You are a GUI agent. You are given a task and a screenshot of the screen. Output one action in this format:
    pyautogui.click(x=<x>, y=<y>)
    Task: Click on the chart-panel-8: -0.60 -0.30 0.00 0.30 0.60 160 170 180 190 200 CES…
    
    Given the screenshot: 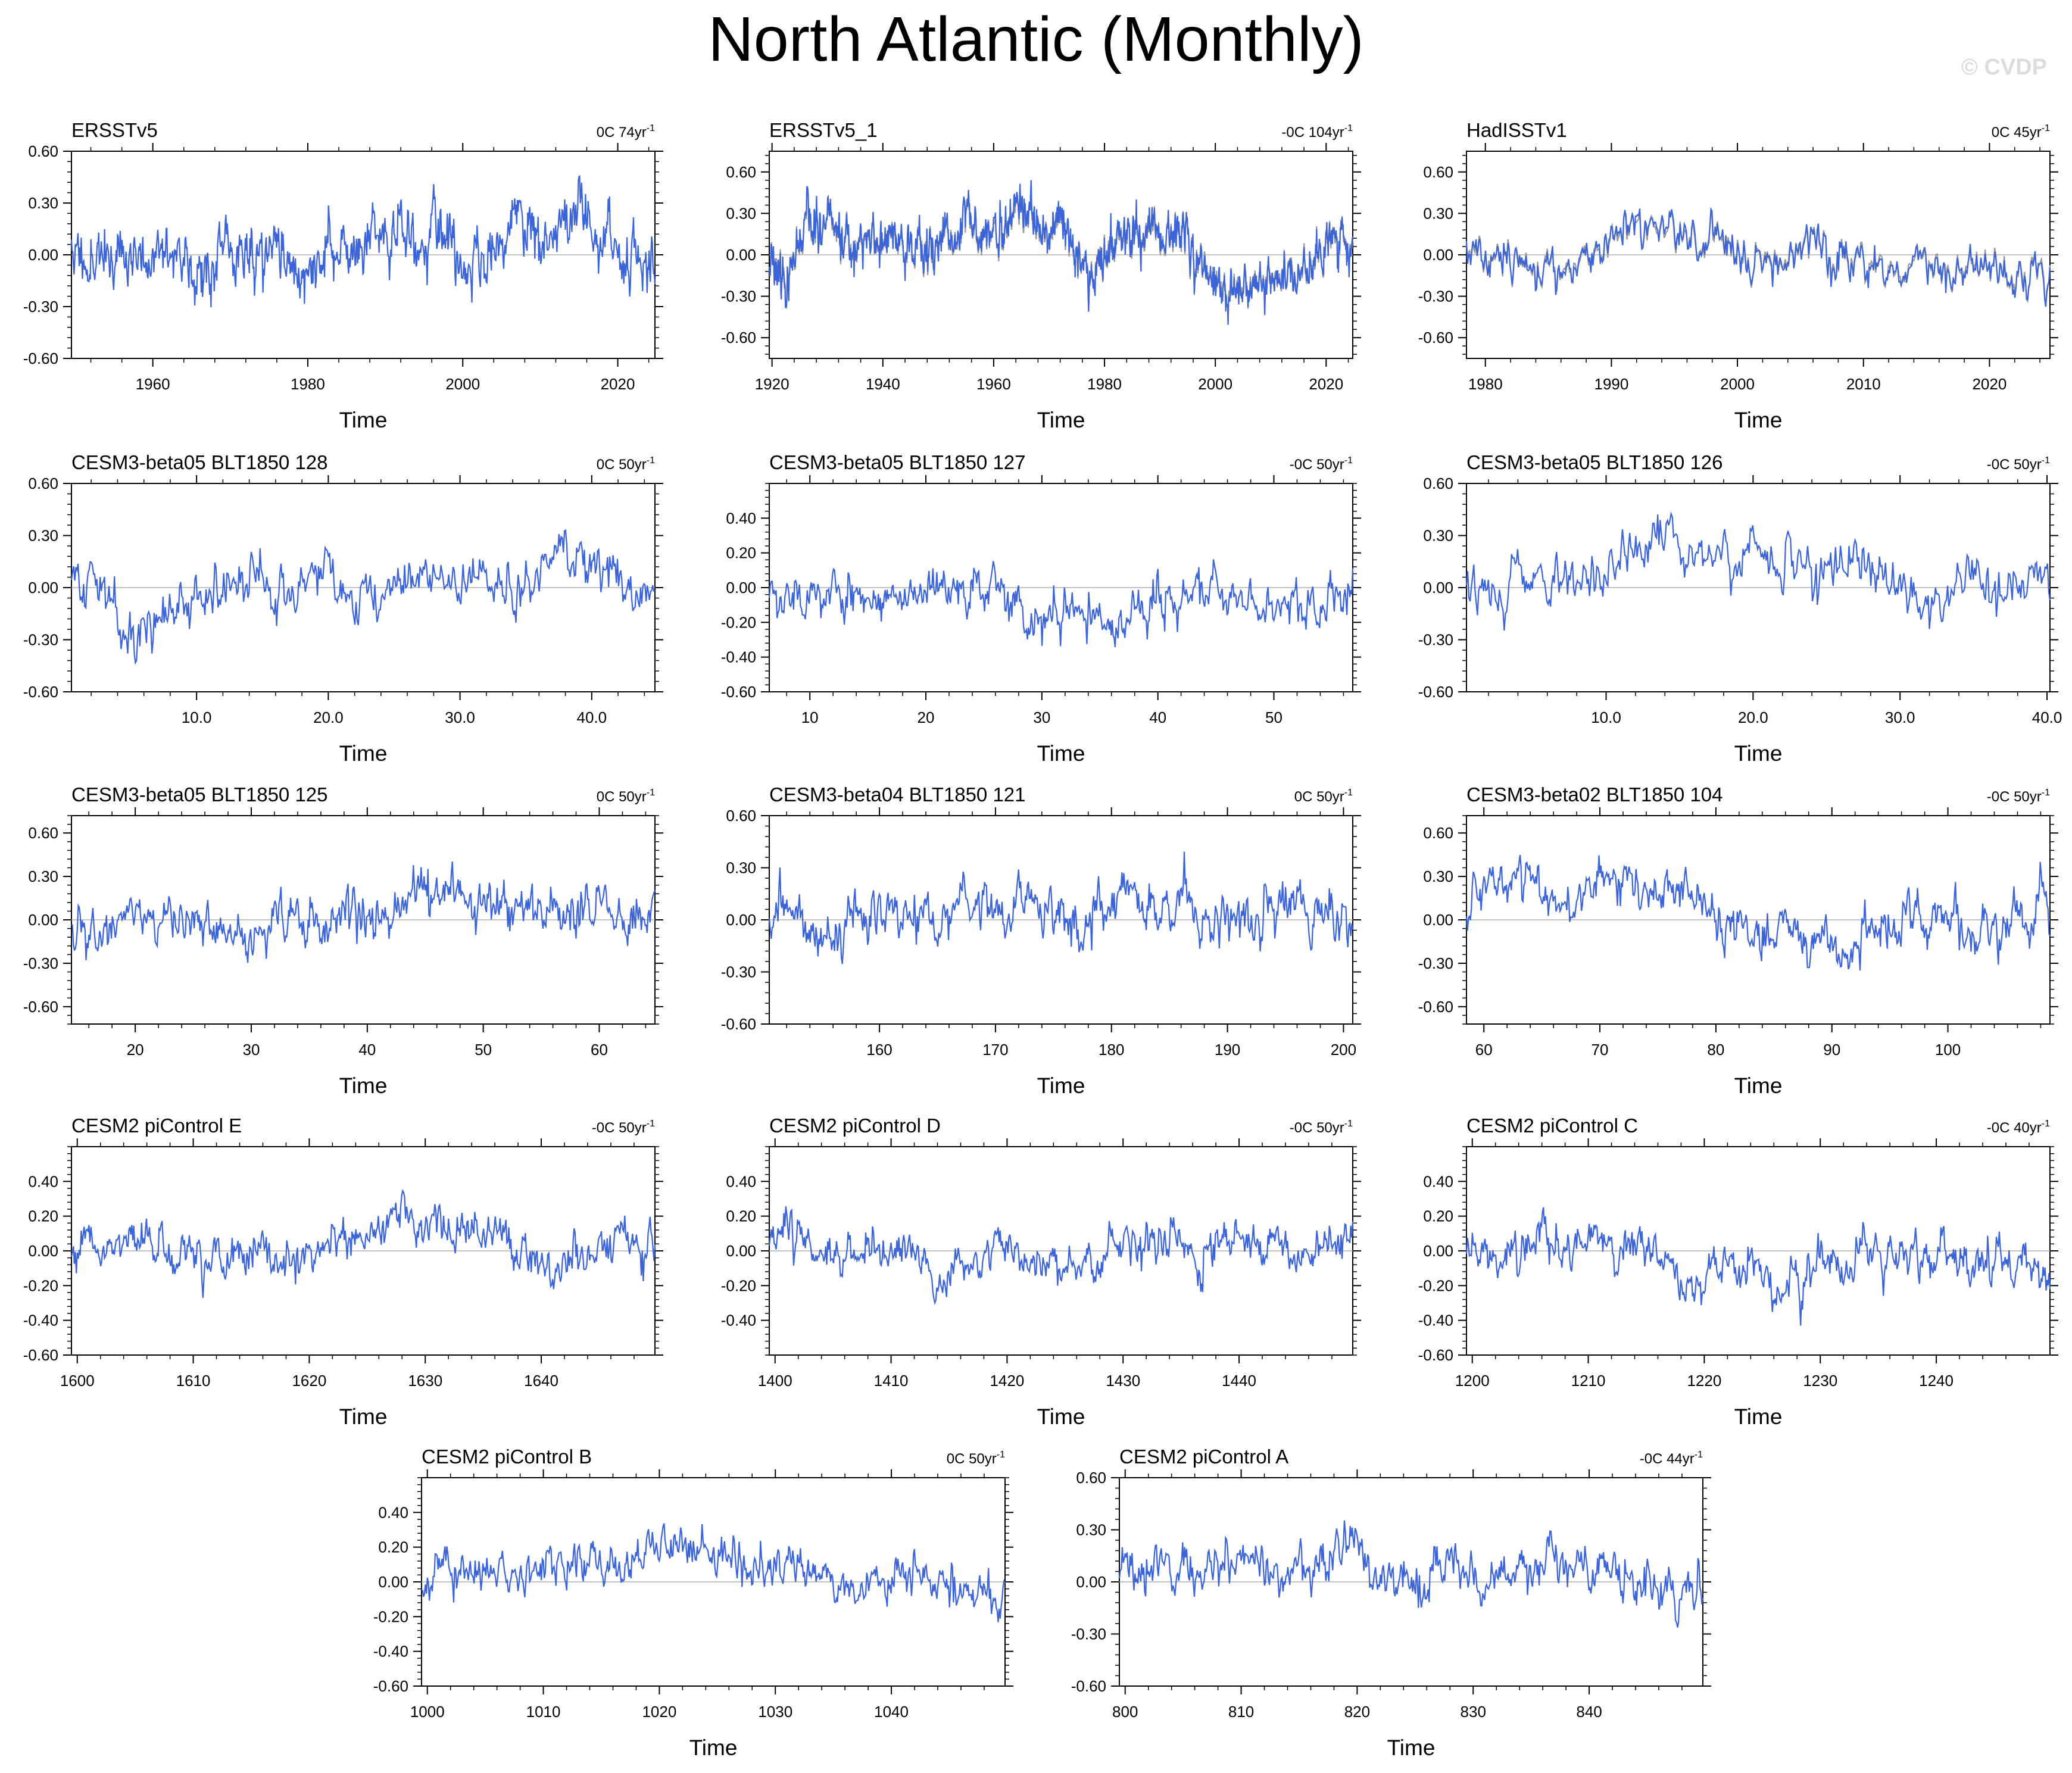 What is the action you would take?
    pyautogui.click(x=1041, y=941)
    